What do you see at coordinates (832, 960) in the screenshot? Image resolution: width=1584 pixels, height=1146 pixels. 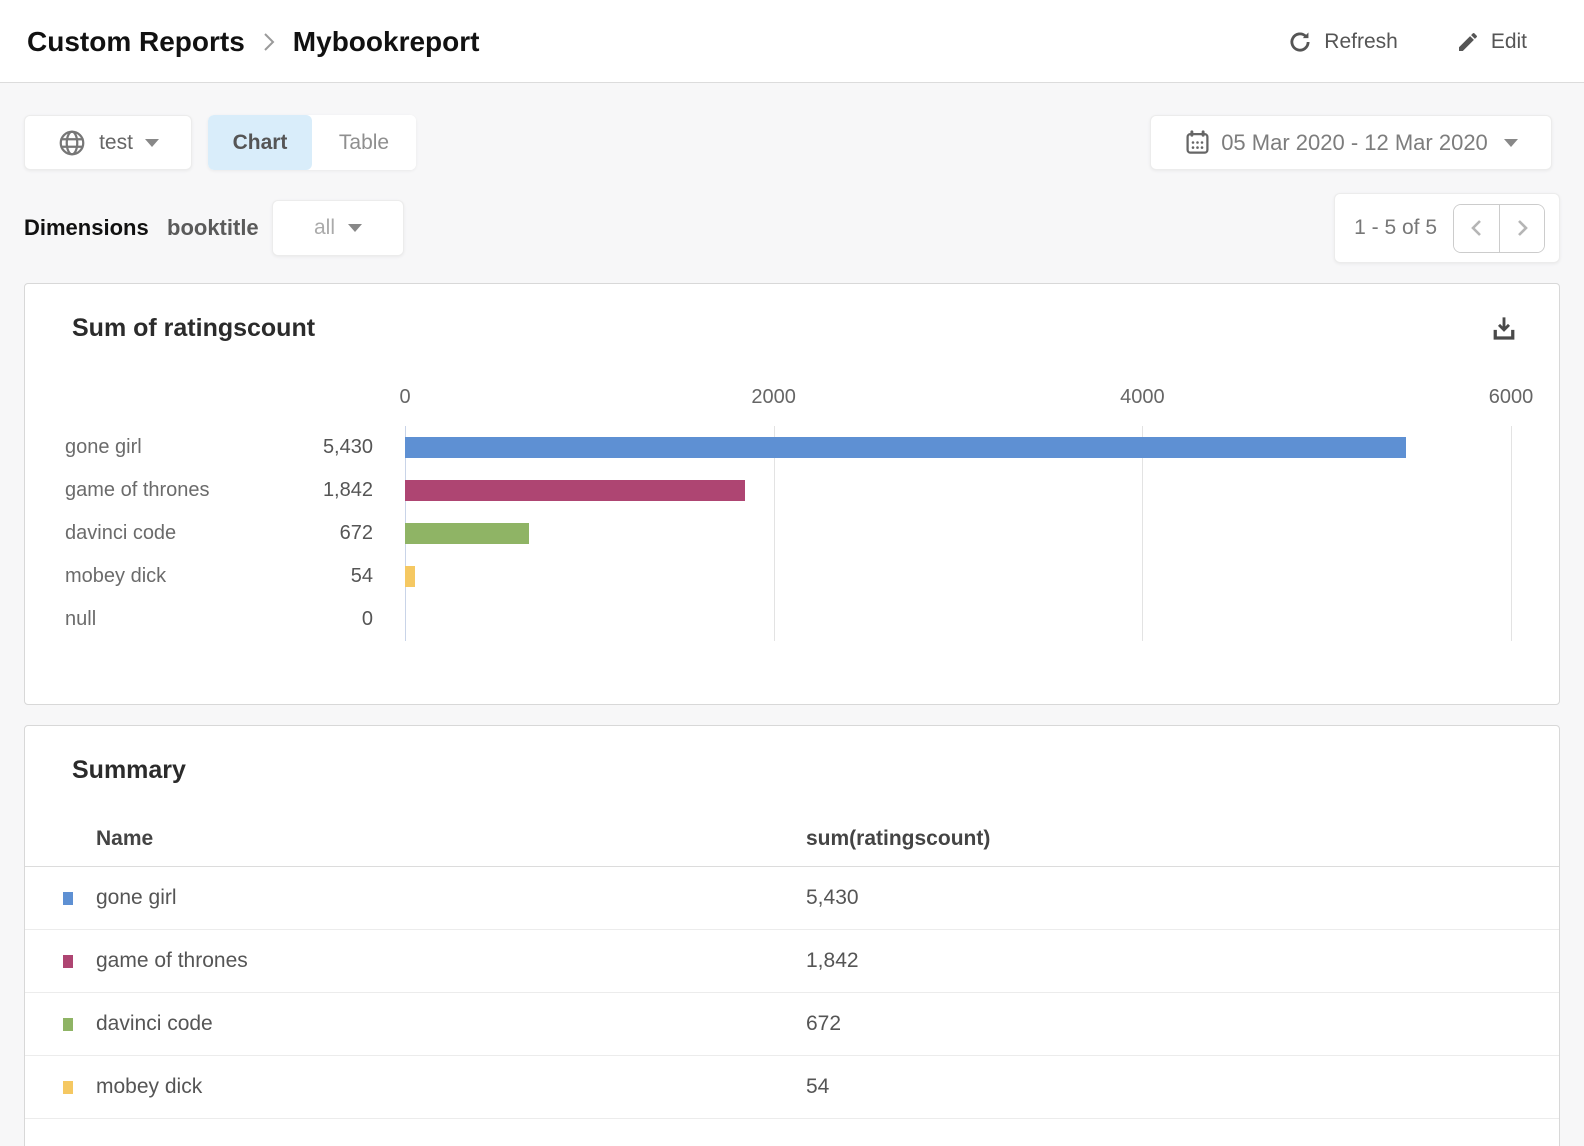 I see `row-value: 1,842` at bounding box center [832, 960].